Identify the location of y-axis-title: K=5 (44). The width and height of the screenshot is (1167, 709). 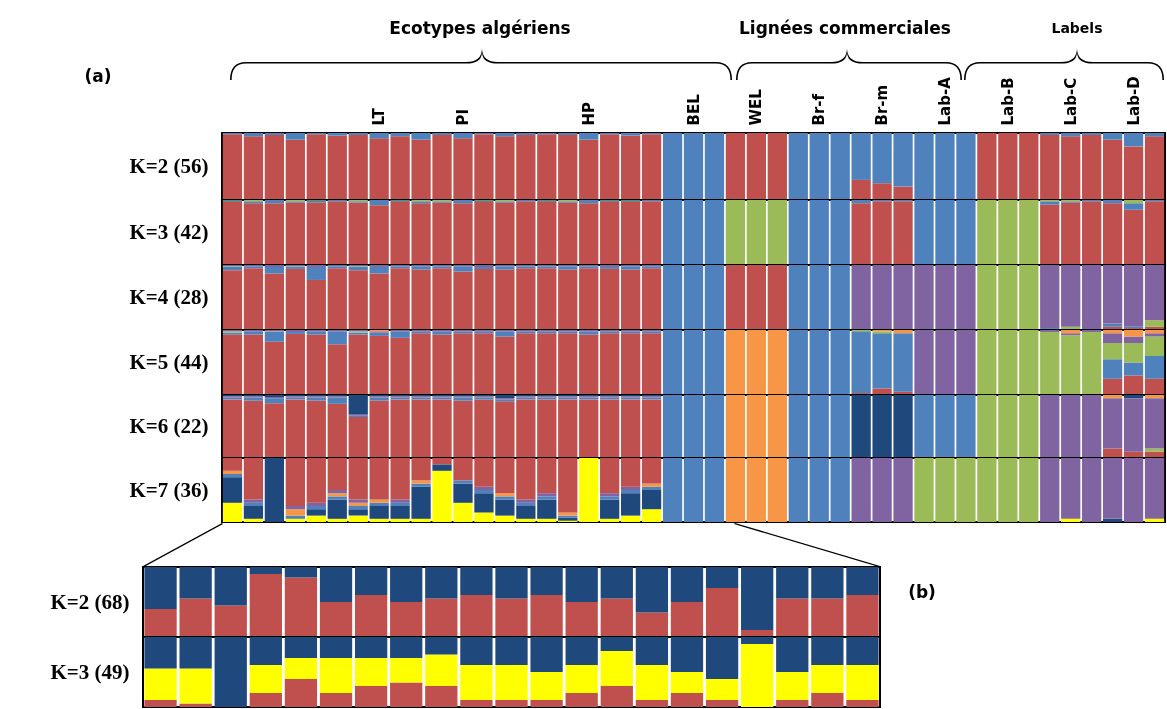
(169, 362).